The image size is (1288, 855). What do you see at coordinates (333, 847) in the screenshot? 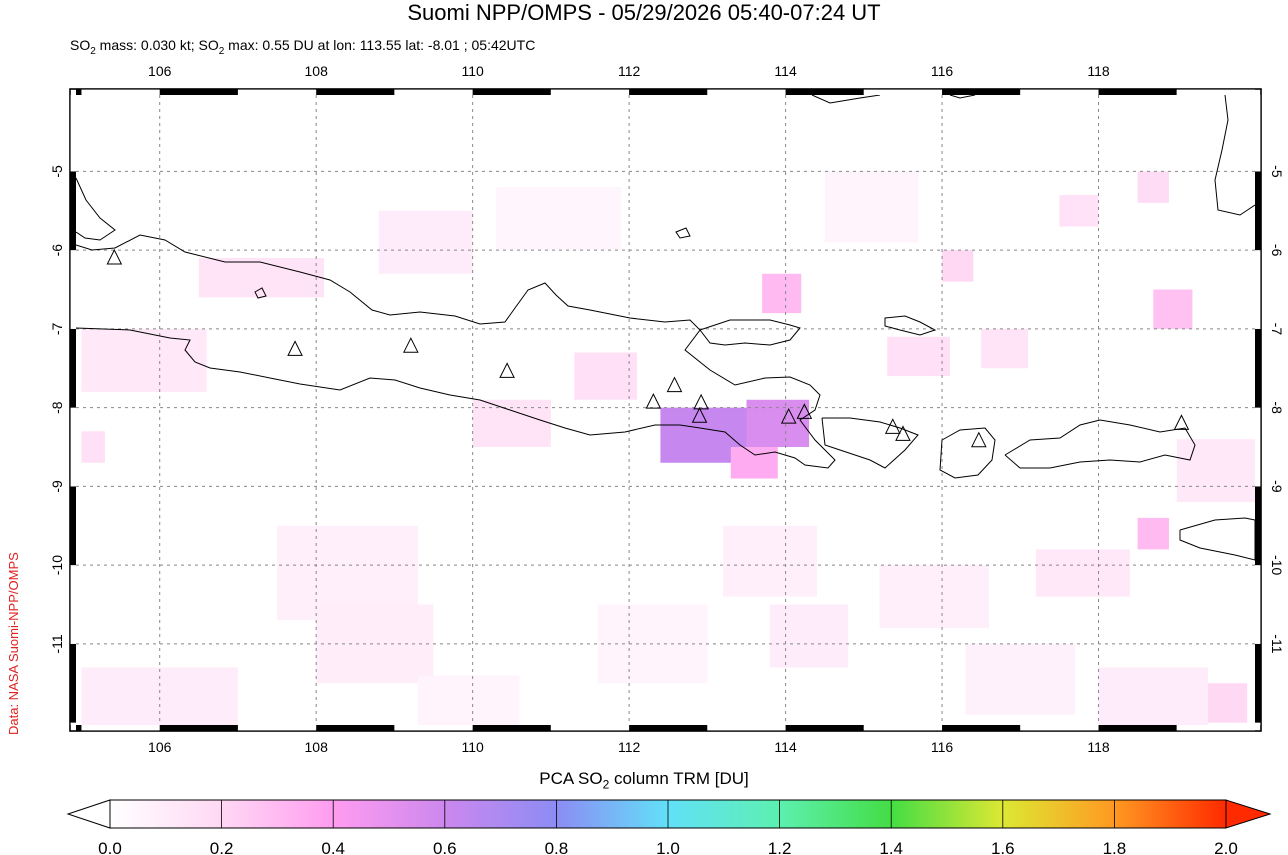
I see `colorbar-tick-label: 0.4` at bounding box center [333, 847].